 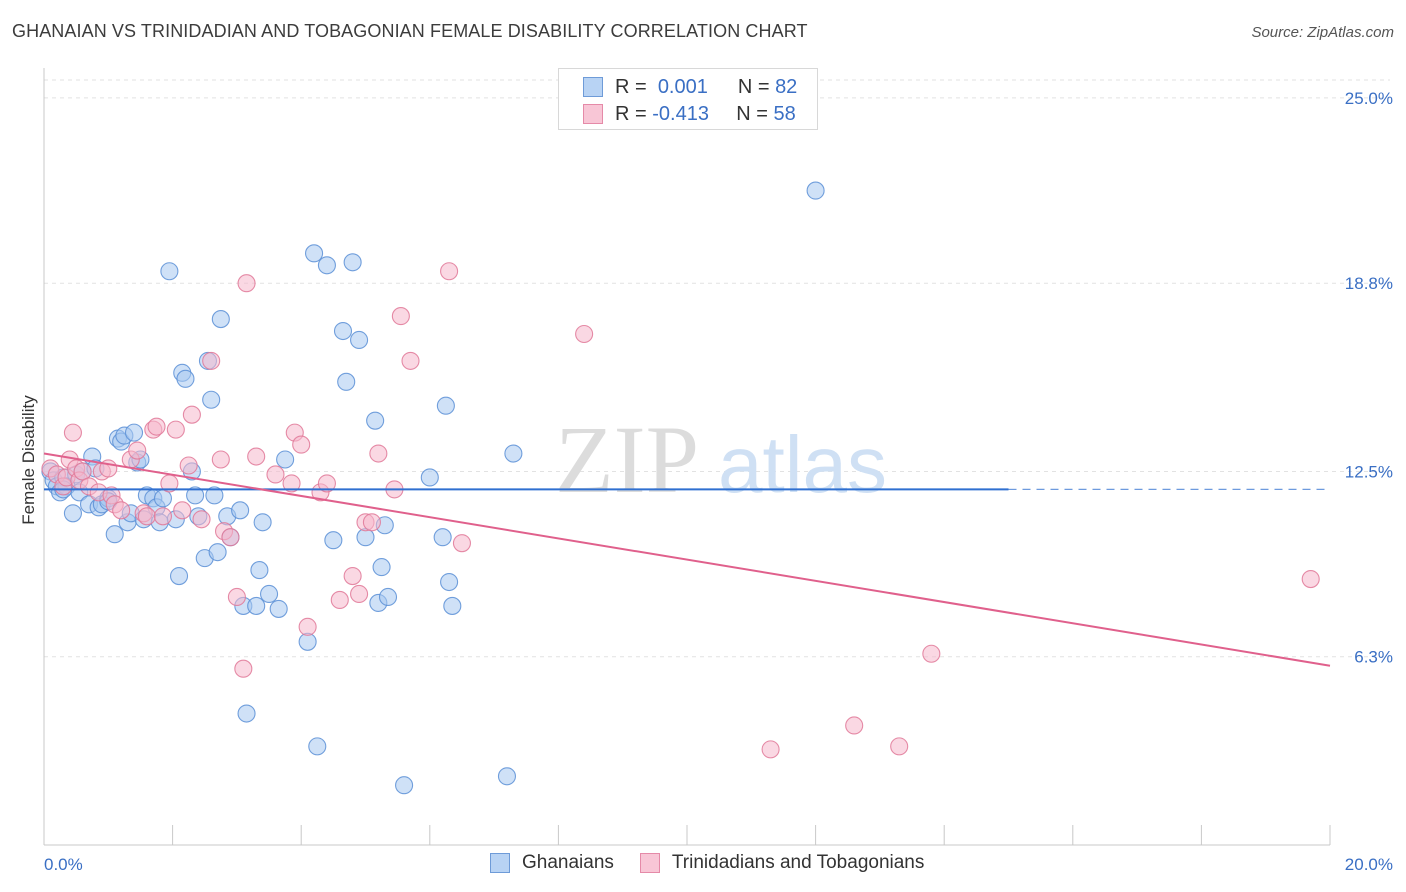 I want to click on legend-item-trinidadians: Trinidadians and Tobagonians, so click(x=781, y=863).